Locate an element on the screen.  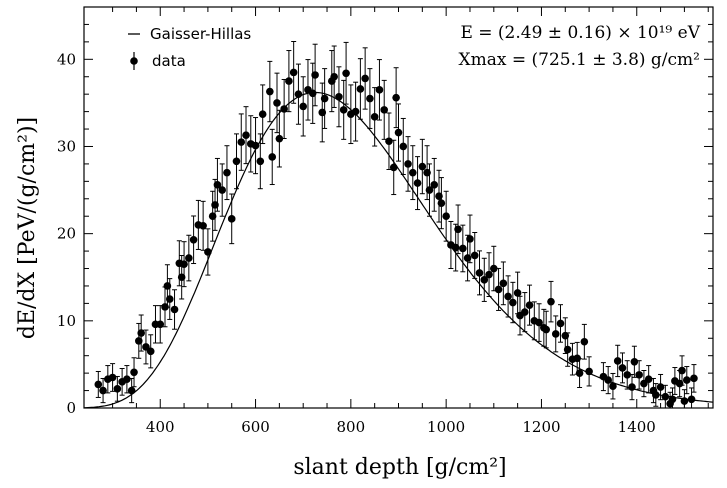
legend-label-data: data is located at coordinates (169, 61).